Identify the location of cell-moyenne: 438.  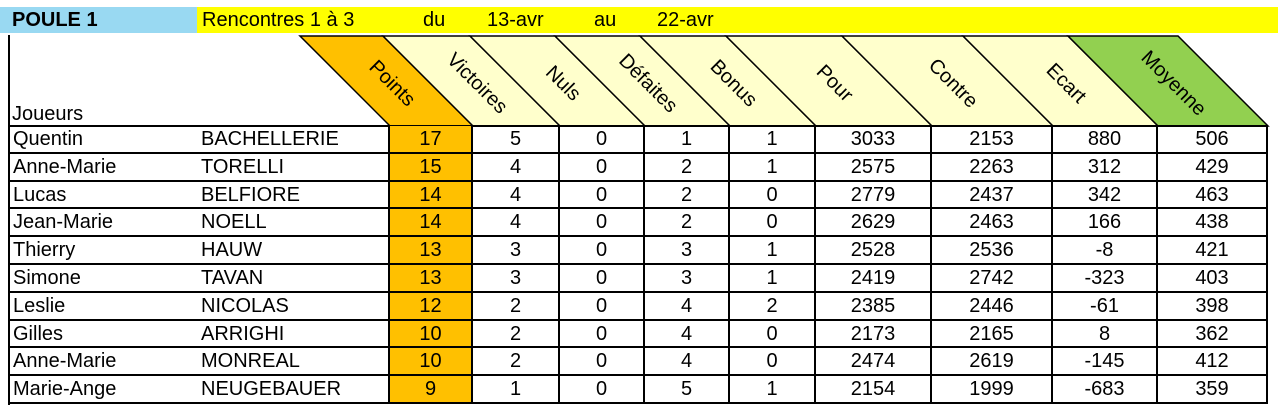
(1213, 223).